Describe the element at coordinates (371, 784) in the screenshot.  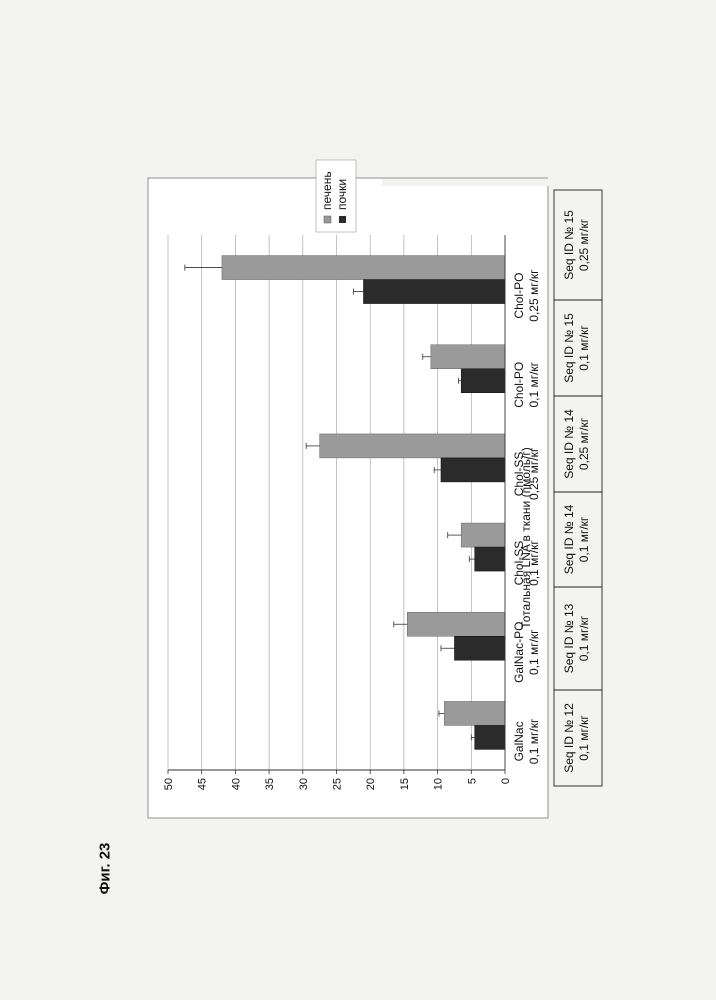
I see `y-tick-label: 20` at that location.